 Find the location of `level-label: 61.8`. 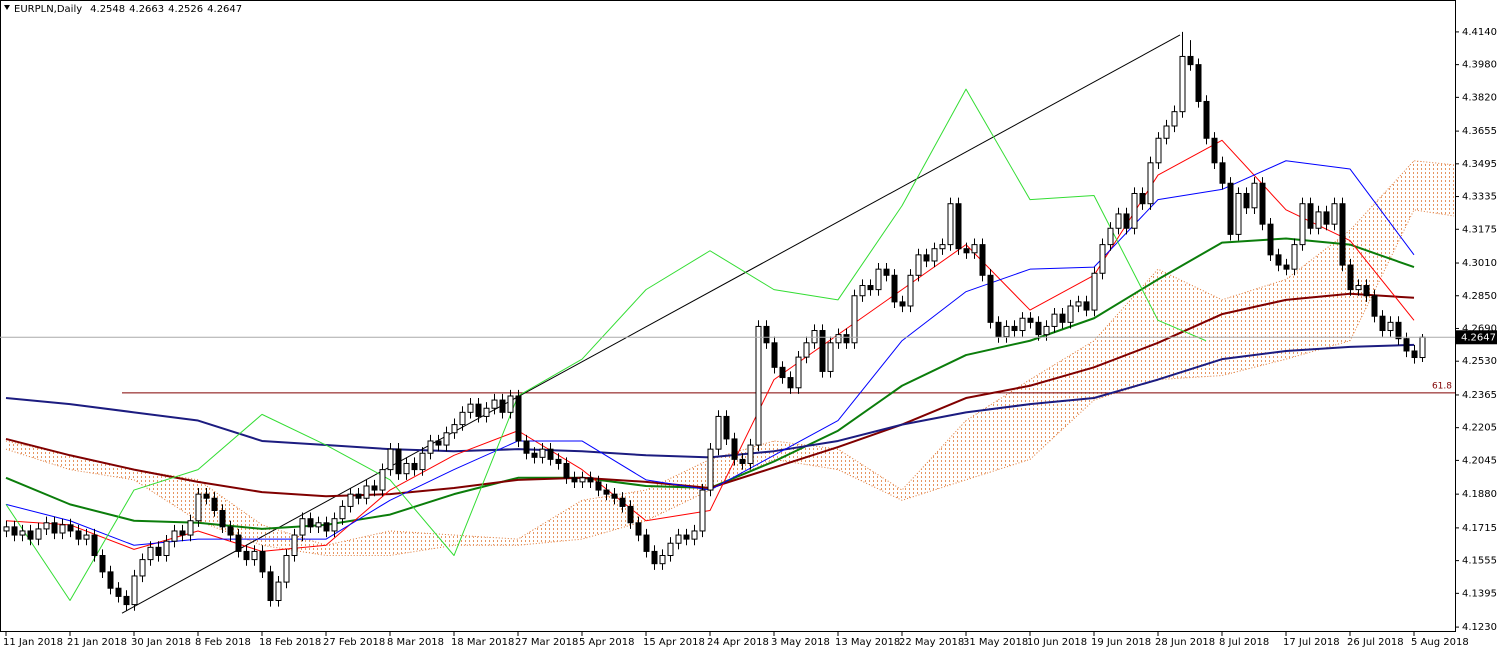

level-label: 61.8 is located at coordinates (1442, 386).